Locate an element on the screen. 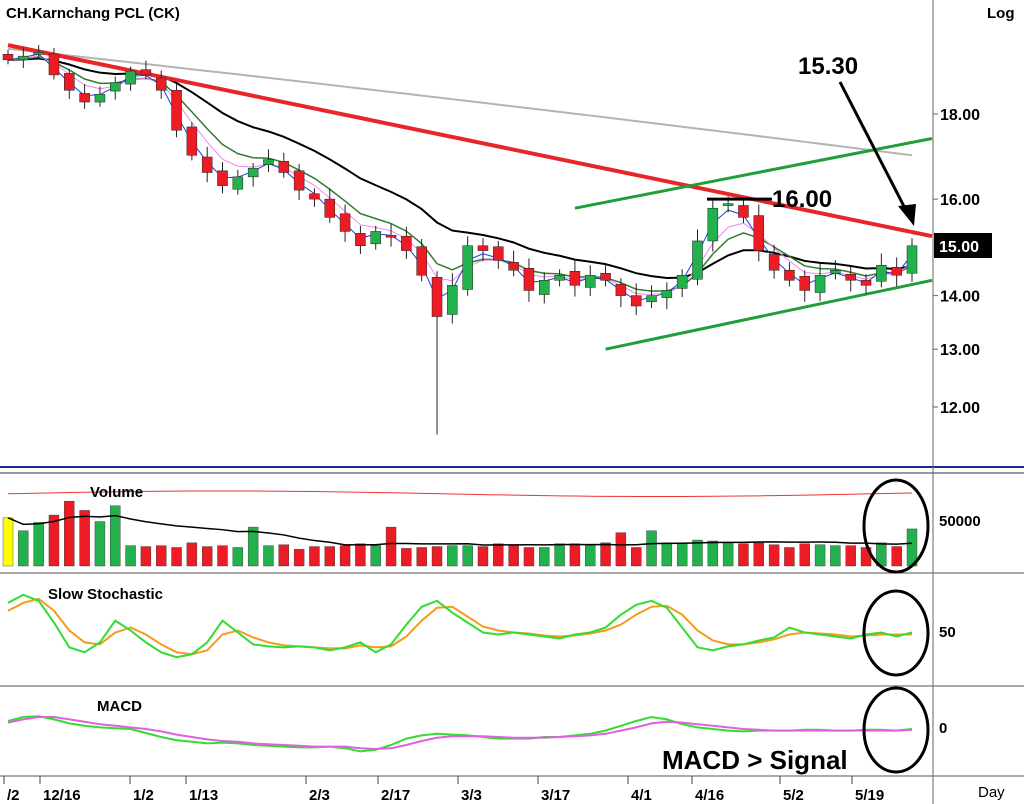 The height and width of the screenshot is (804, 1024). volume-average-line is located at coordinates (460, 530).